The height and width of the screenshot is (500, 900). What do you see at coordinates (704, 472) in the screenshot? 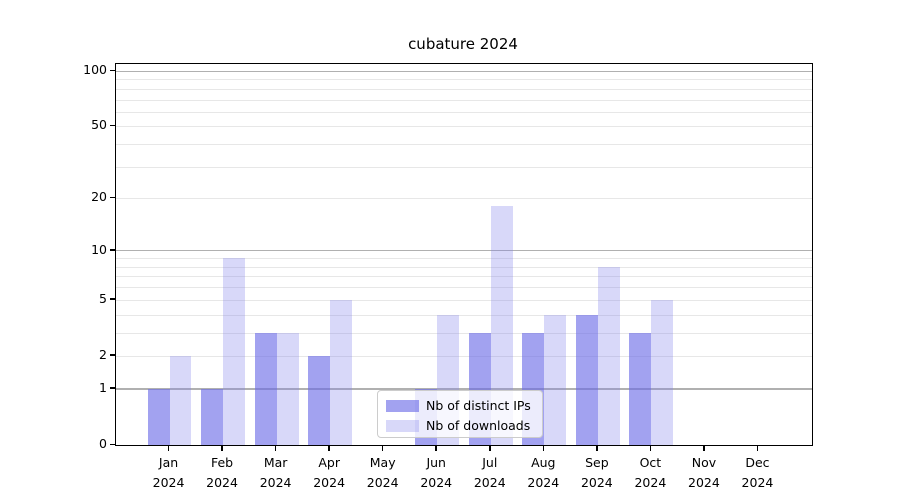
I see `x-tick-label-nov: Nov 2024` at bounding box center [704, 472].